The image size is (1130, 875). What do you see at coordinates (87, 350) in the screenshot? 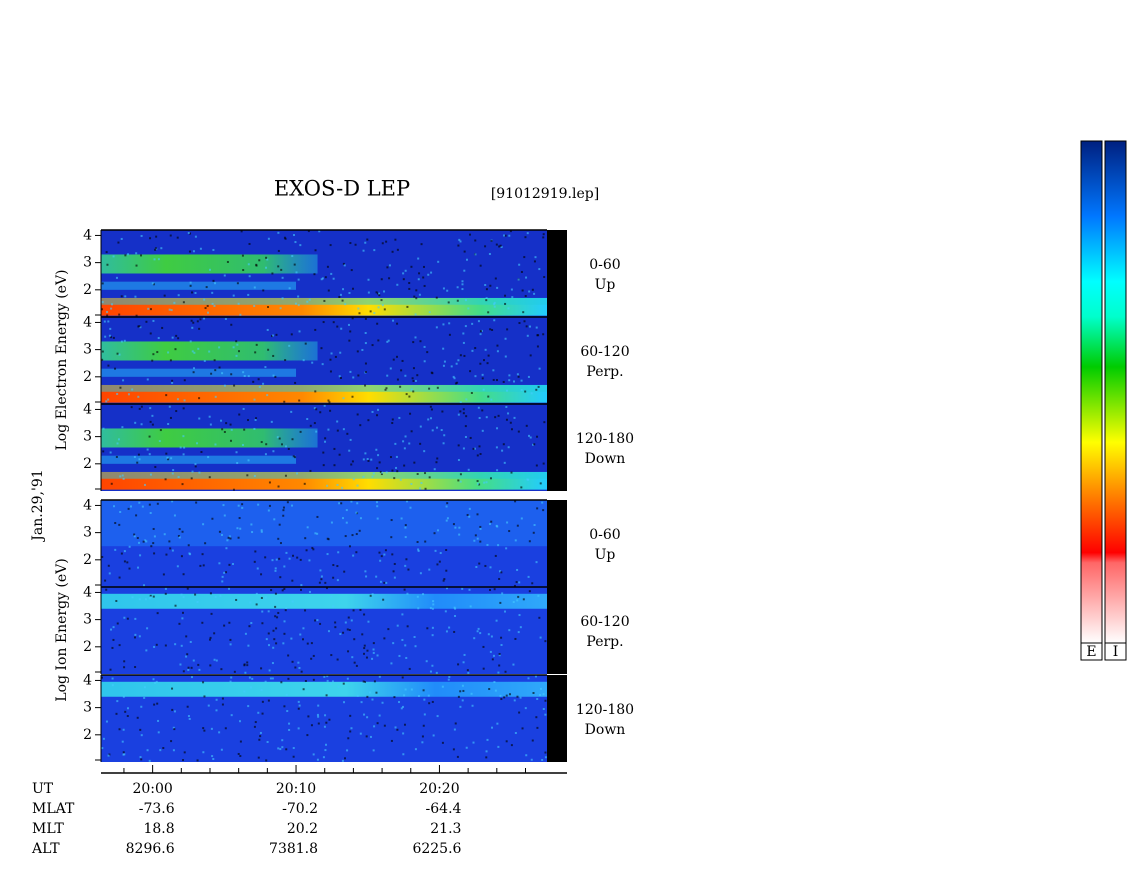
I see `y-tick-label: 3` at bounding box center [87, 350].